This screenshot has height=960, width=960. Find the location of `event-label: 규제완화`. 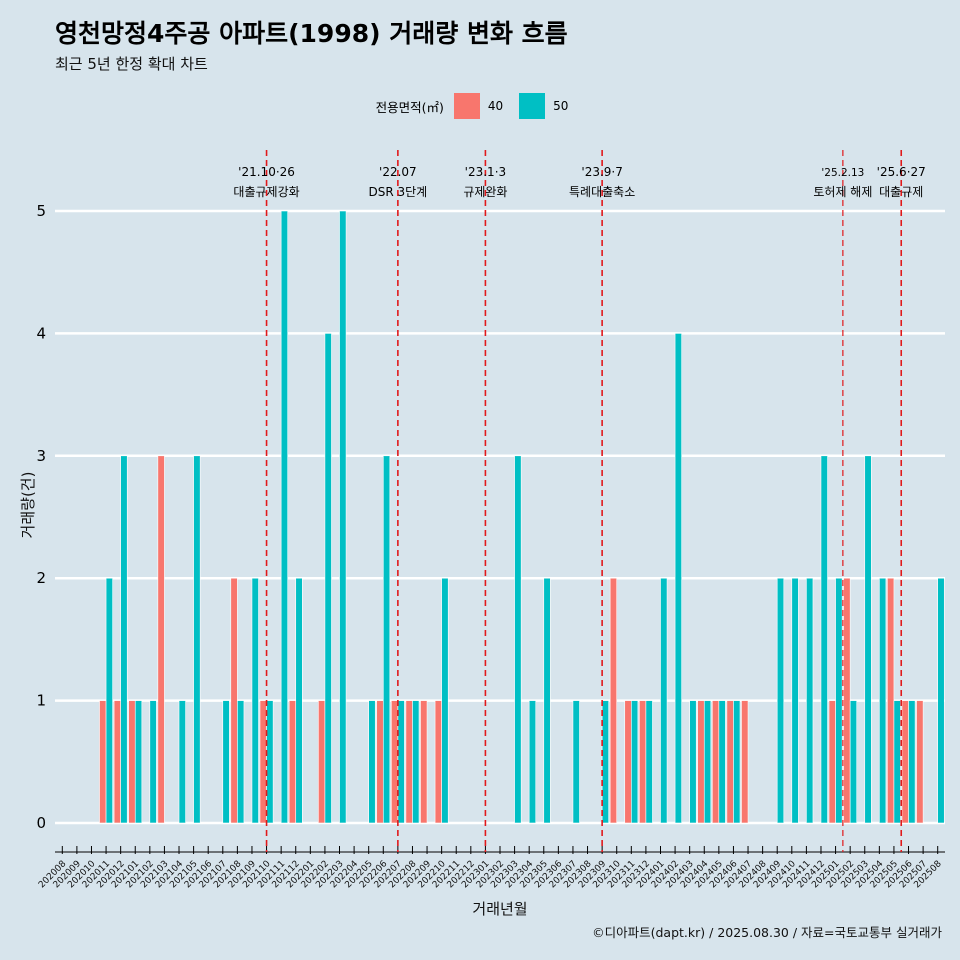

event-label: 규제완화 is located at coordinates (485, 192).